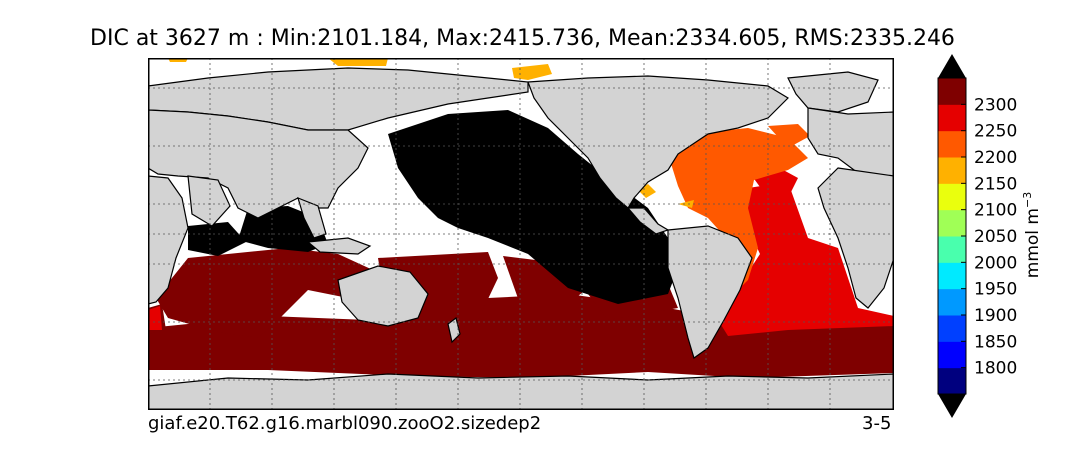  Describe the element at coordinates (995, 290) in the screenshot. I see `colorbar-tick-label: 1950` at that location.